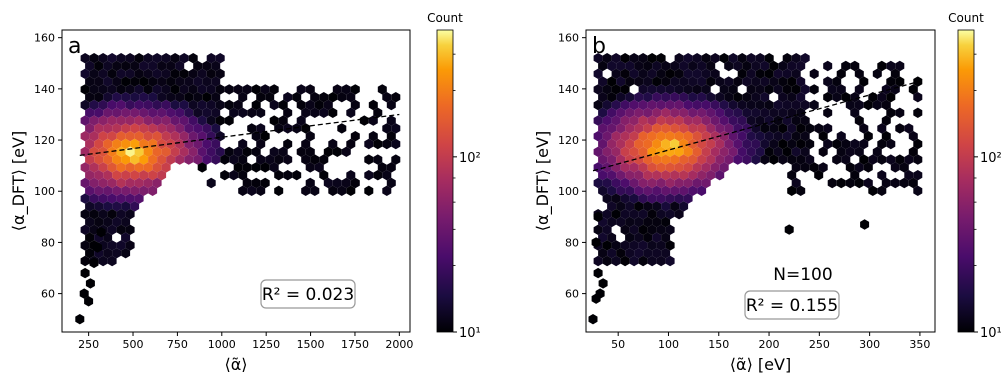 The width and height of the screenshot is (1005, 375). Describe the element at coordinates (668, 344) in the screenshot. I see `x-tick-label: 100` at that location.